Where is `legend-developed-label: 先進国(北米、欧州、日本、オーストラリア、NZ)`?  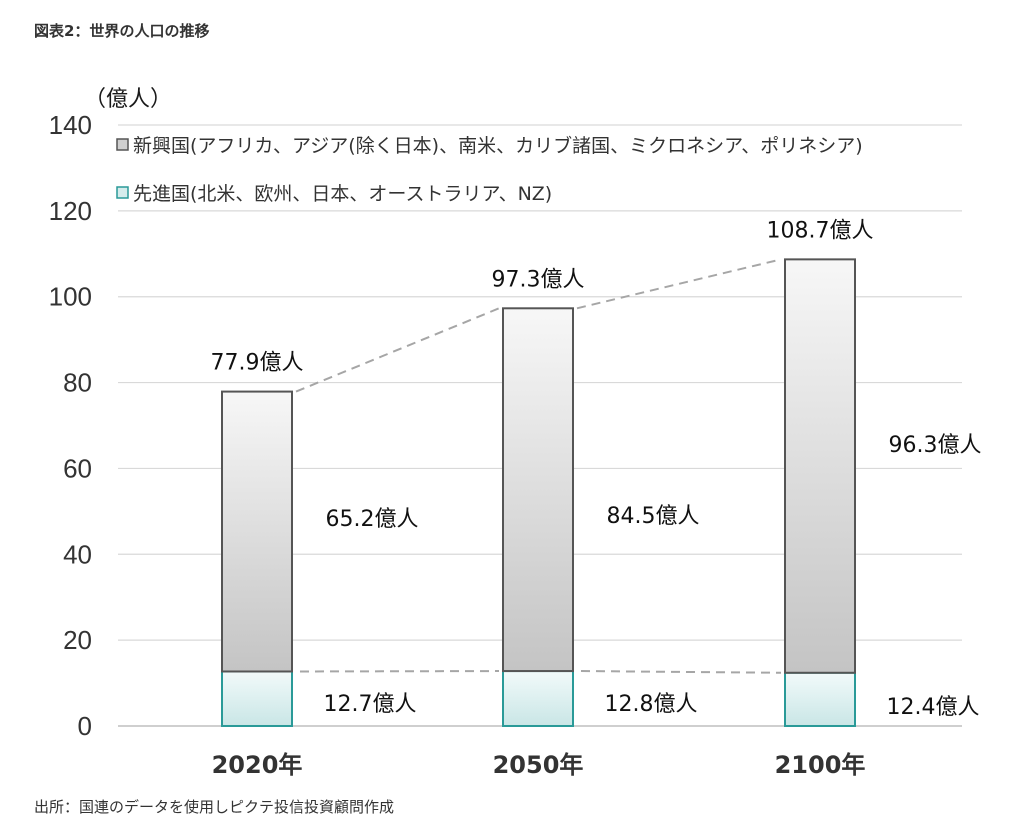
legend-developed-label: 先進国(北米、欧州、日本、オーストラリア、NZ) is located at coordinates (342, 194).